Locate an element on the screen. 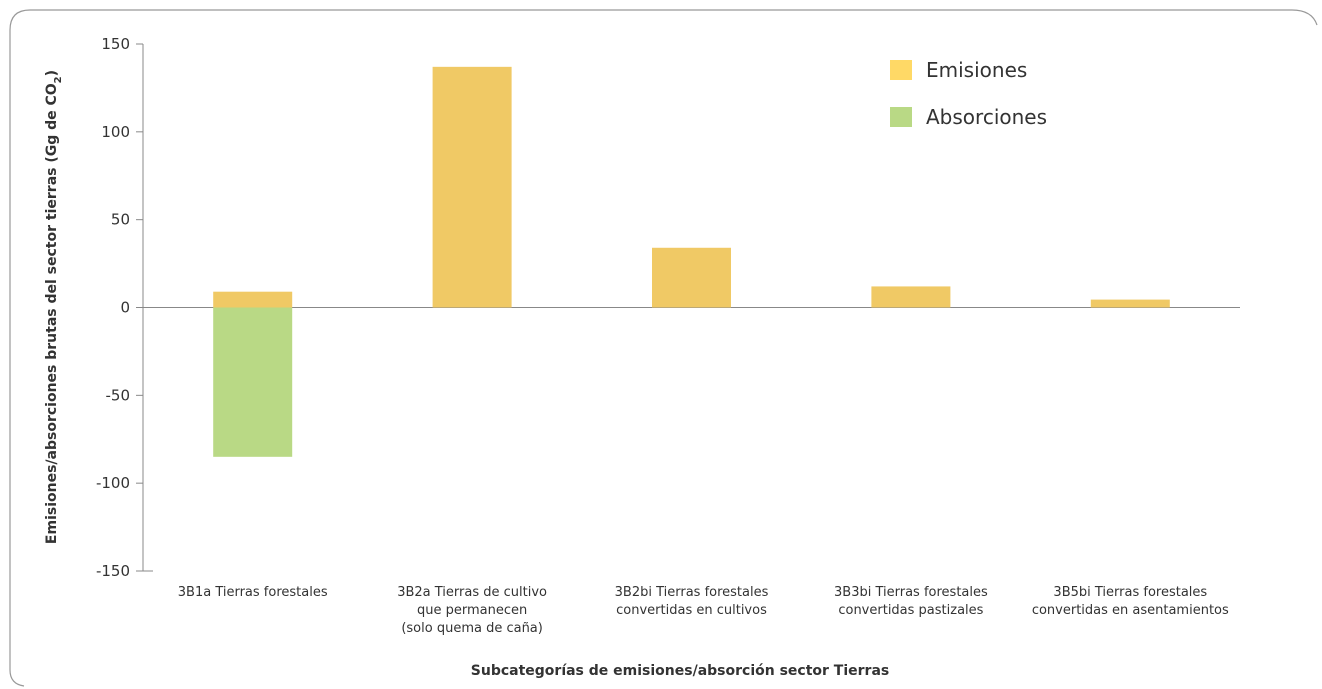  y-tick-label: 100 is located at coordinates (115, 132).